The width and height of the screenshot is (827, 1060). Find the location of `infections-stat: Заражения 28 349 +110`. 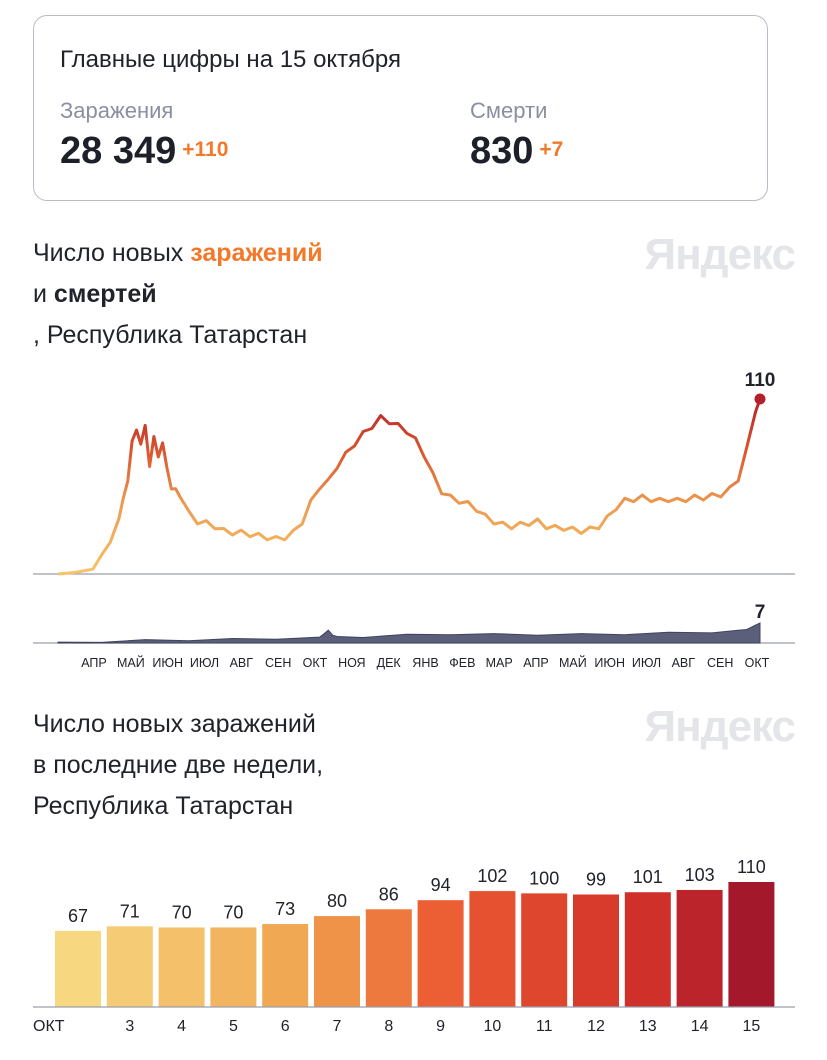

infections-stat: Заражения 28 349 +110 is located at coordinates (144, 135).